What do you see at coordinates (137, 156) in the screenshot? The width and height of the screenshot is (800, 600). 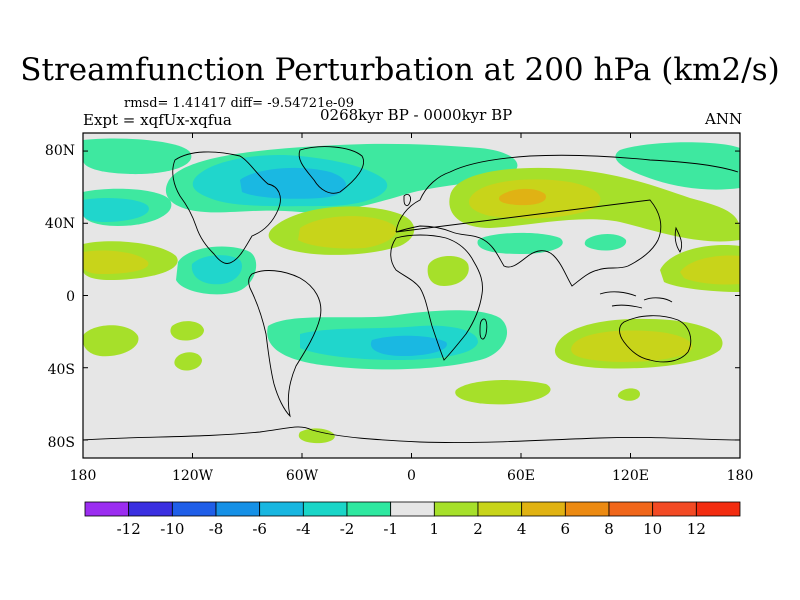 I see `contour-region-pacific-north` at bounding box center [137, 156].